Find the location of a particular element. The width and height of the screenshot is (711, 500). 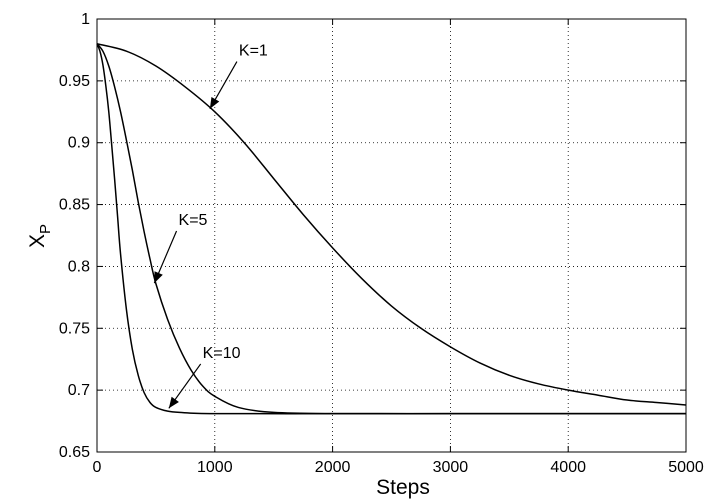

y-axis-label: XP is located at coordinates (40, 236).